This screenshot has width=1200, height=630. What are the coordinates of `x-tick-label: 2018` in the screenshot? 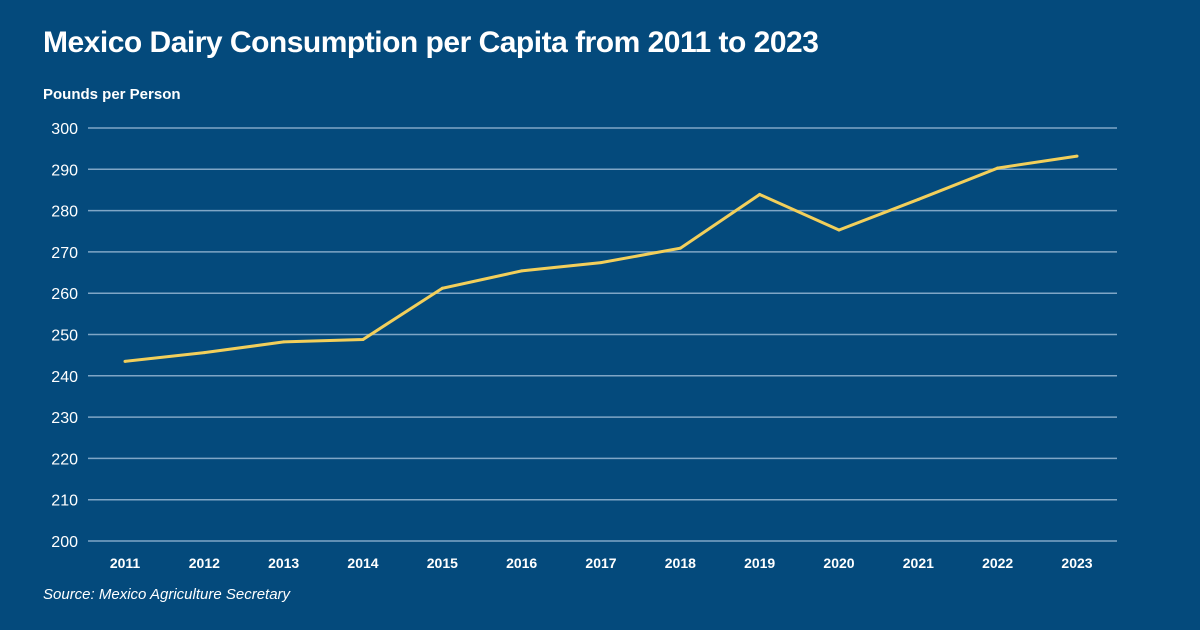 It's located at (680, 563).